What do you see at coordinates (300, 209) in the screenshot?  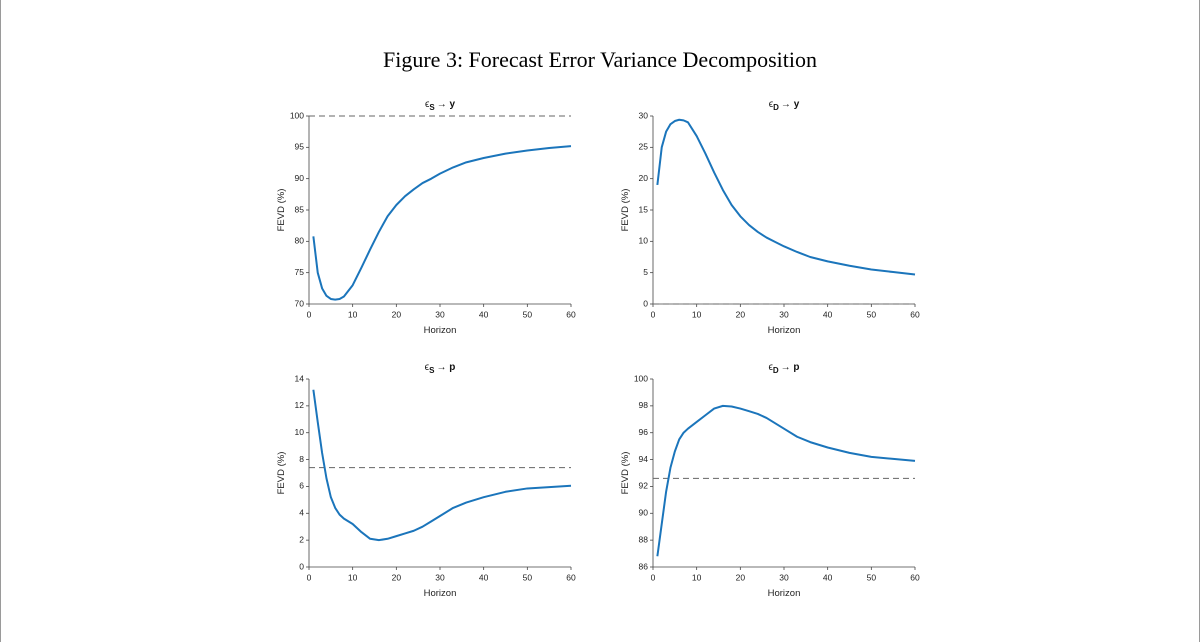 I see `y-tick-label: 85` at bounding box center [300, 209].